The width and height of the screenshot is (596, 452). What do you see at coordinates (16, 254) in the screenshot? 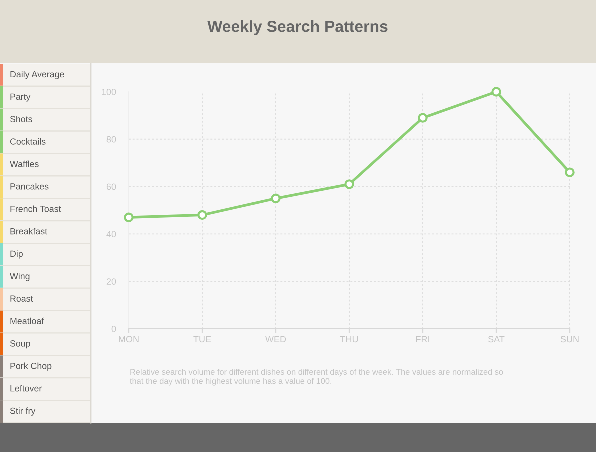
I see `text: Dip` at bounding box center [16, 254].